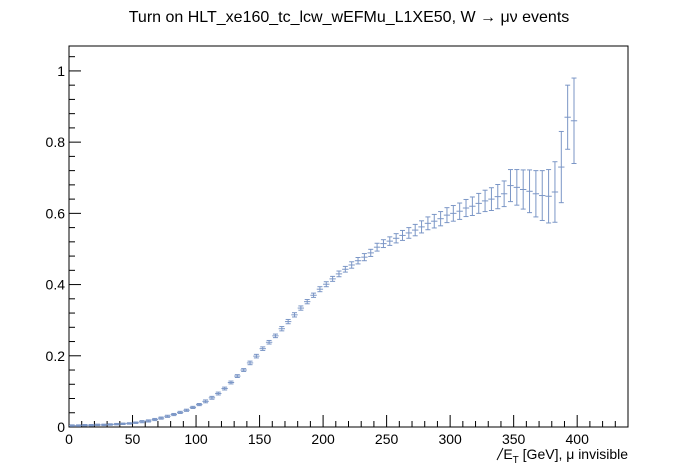 The image size is (698, 474). What do you see at coordinates (69, 439) in the screenshot?
I see `x-tick-label: 0` at bounding box center [69, 439].